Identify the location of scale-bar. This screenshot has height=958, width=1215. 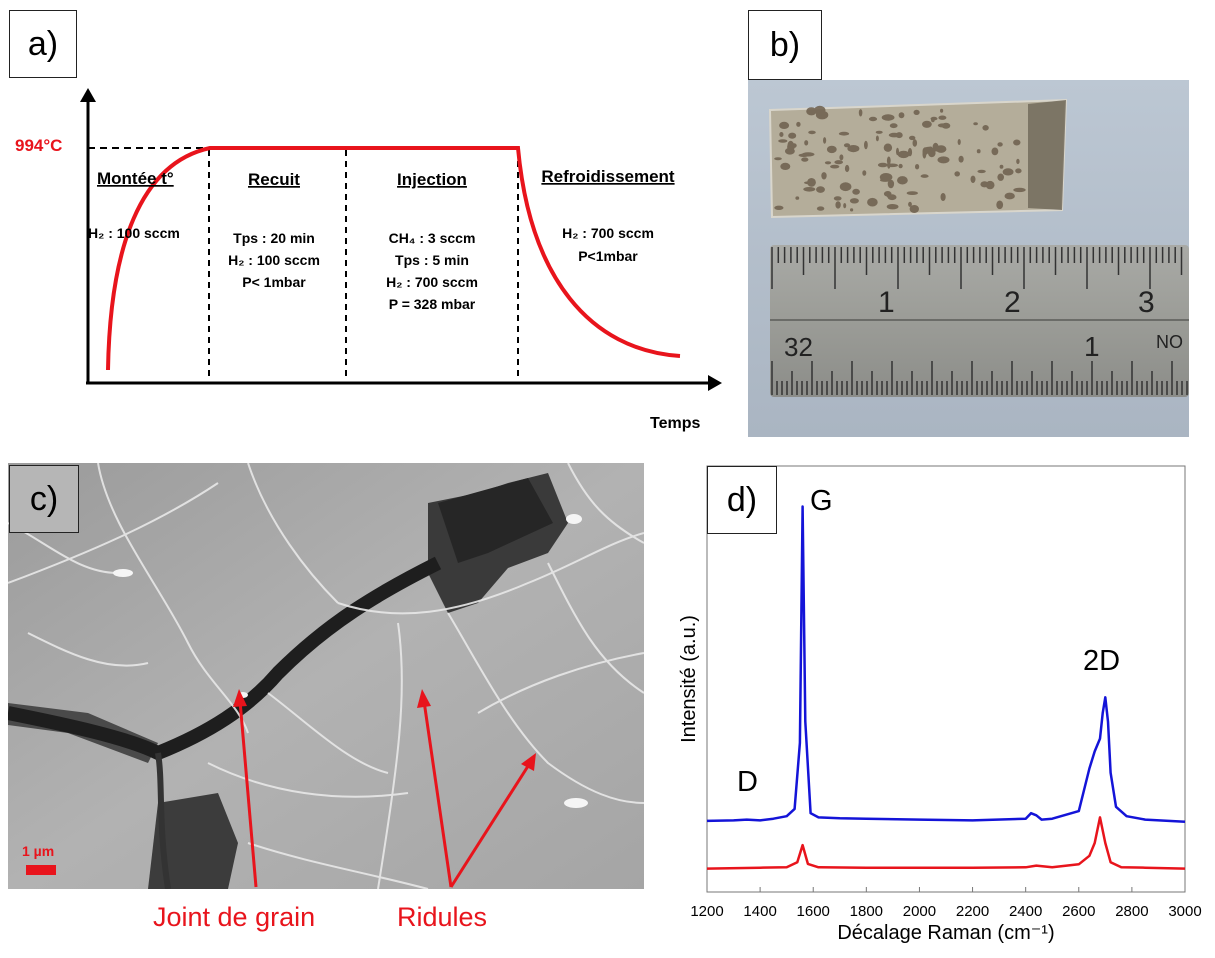
(41, 870).